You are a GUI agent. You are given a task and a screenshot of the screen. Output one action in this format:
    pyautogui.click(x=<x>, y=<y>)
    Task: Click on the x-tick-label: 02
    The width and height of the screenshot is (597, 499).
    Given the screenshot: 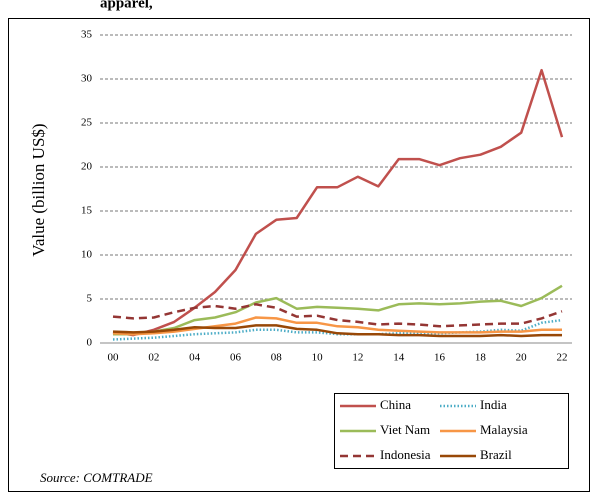 What is the action you would take?
    pyautogui.click(x=153, y=358)
    